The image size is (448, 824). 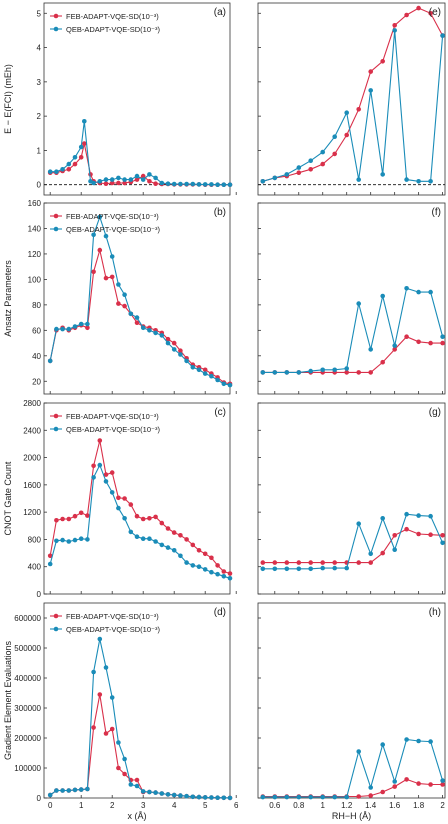 I want to click on y-tick-label: 0, so click(x=39, y=798).